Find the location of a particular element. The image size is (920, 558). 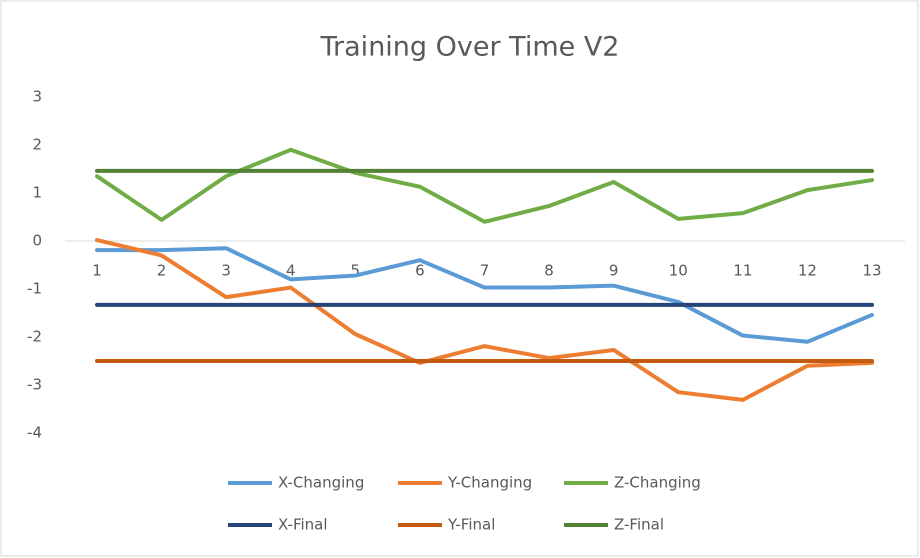

y-tick-label: 2 is located at coordinates (37, 145).